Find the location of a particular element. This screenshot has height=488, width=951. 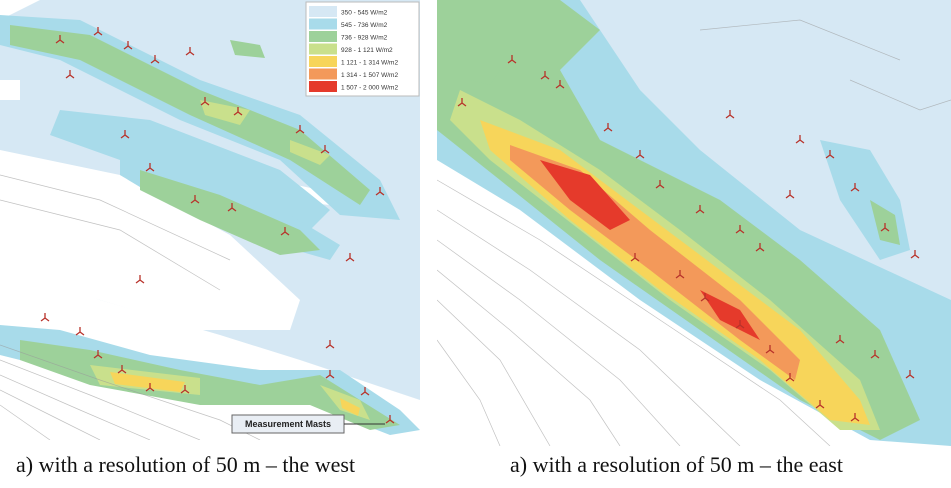

caption-east: a) with a resolution of 50 m – the east is located at coordinates (676, 464).